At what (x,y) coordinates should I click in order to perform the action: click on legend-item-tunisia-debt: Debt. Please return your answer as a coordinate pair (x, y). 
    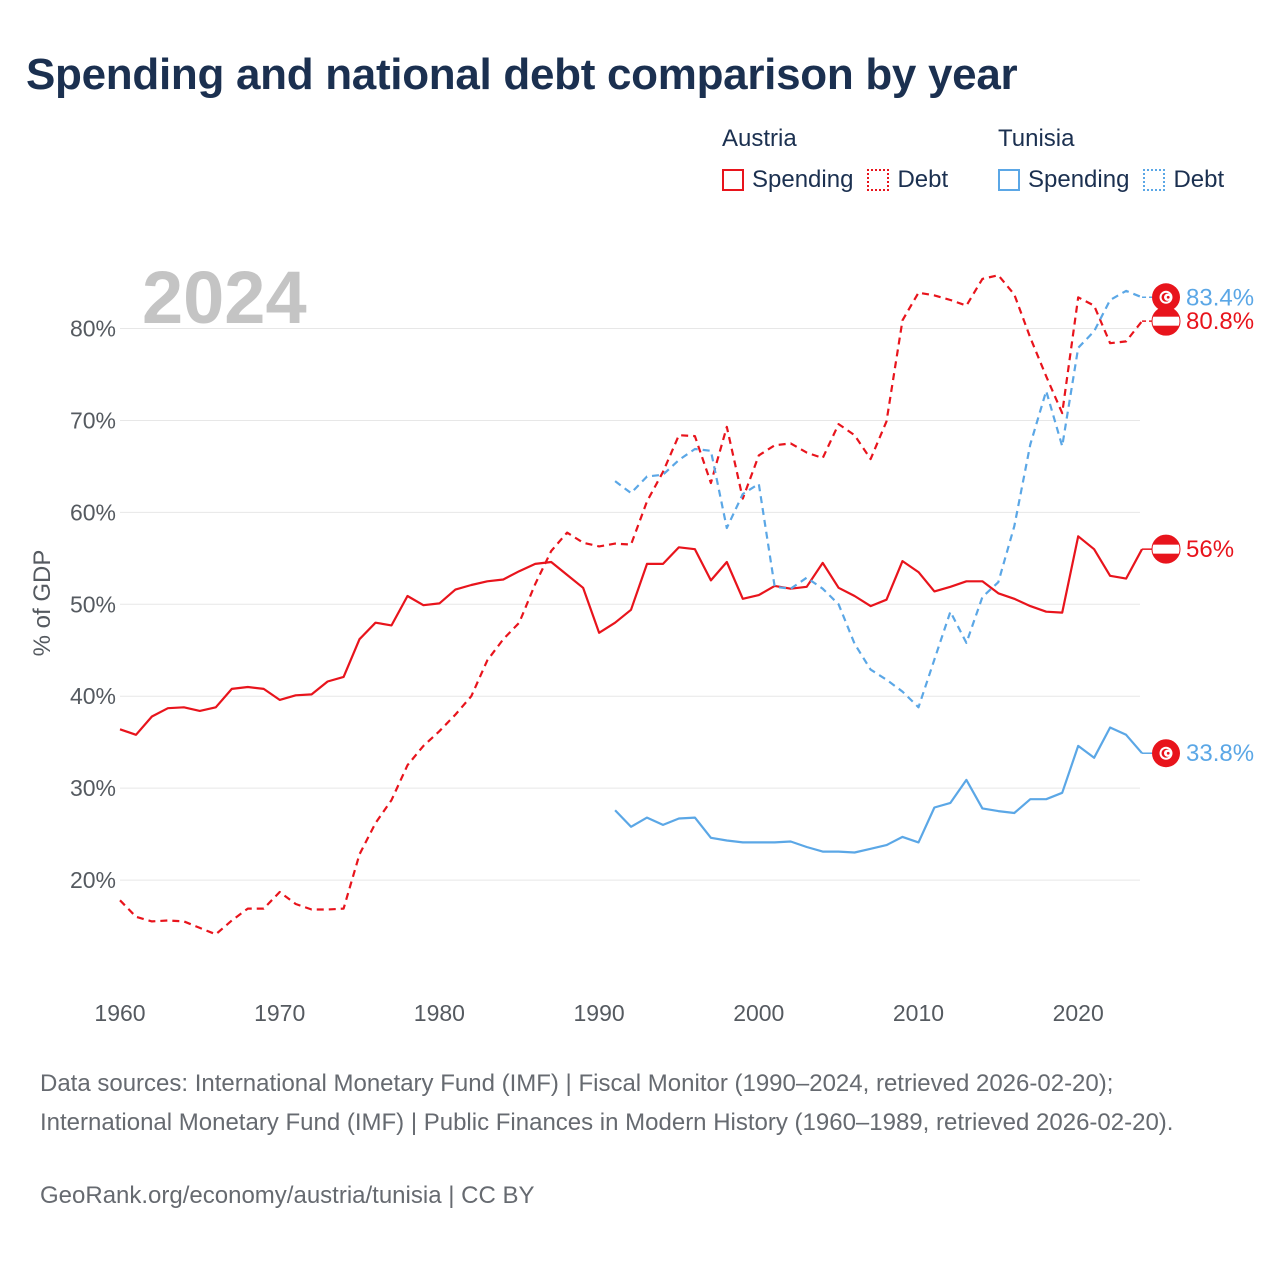
    Looking at the image, I should click on (1183, 180).